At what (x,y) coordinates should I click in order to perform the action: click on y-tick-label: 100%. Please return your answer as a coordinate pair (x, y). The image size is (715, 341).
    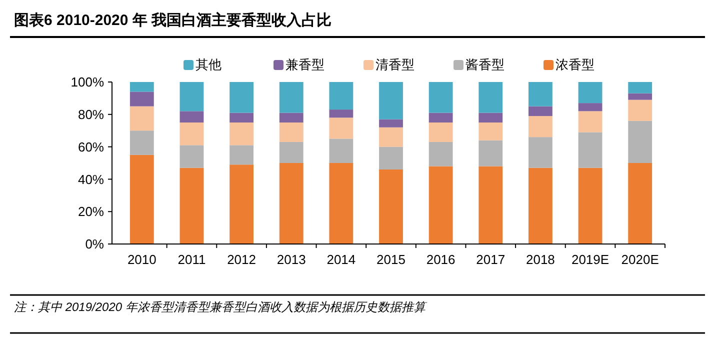
    Looking at the image, I should click on (87, 82).